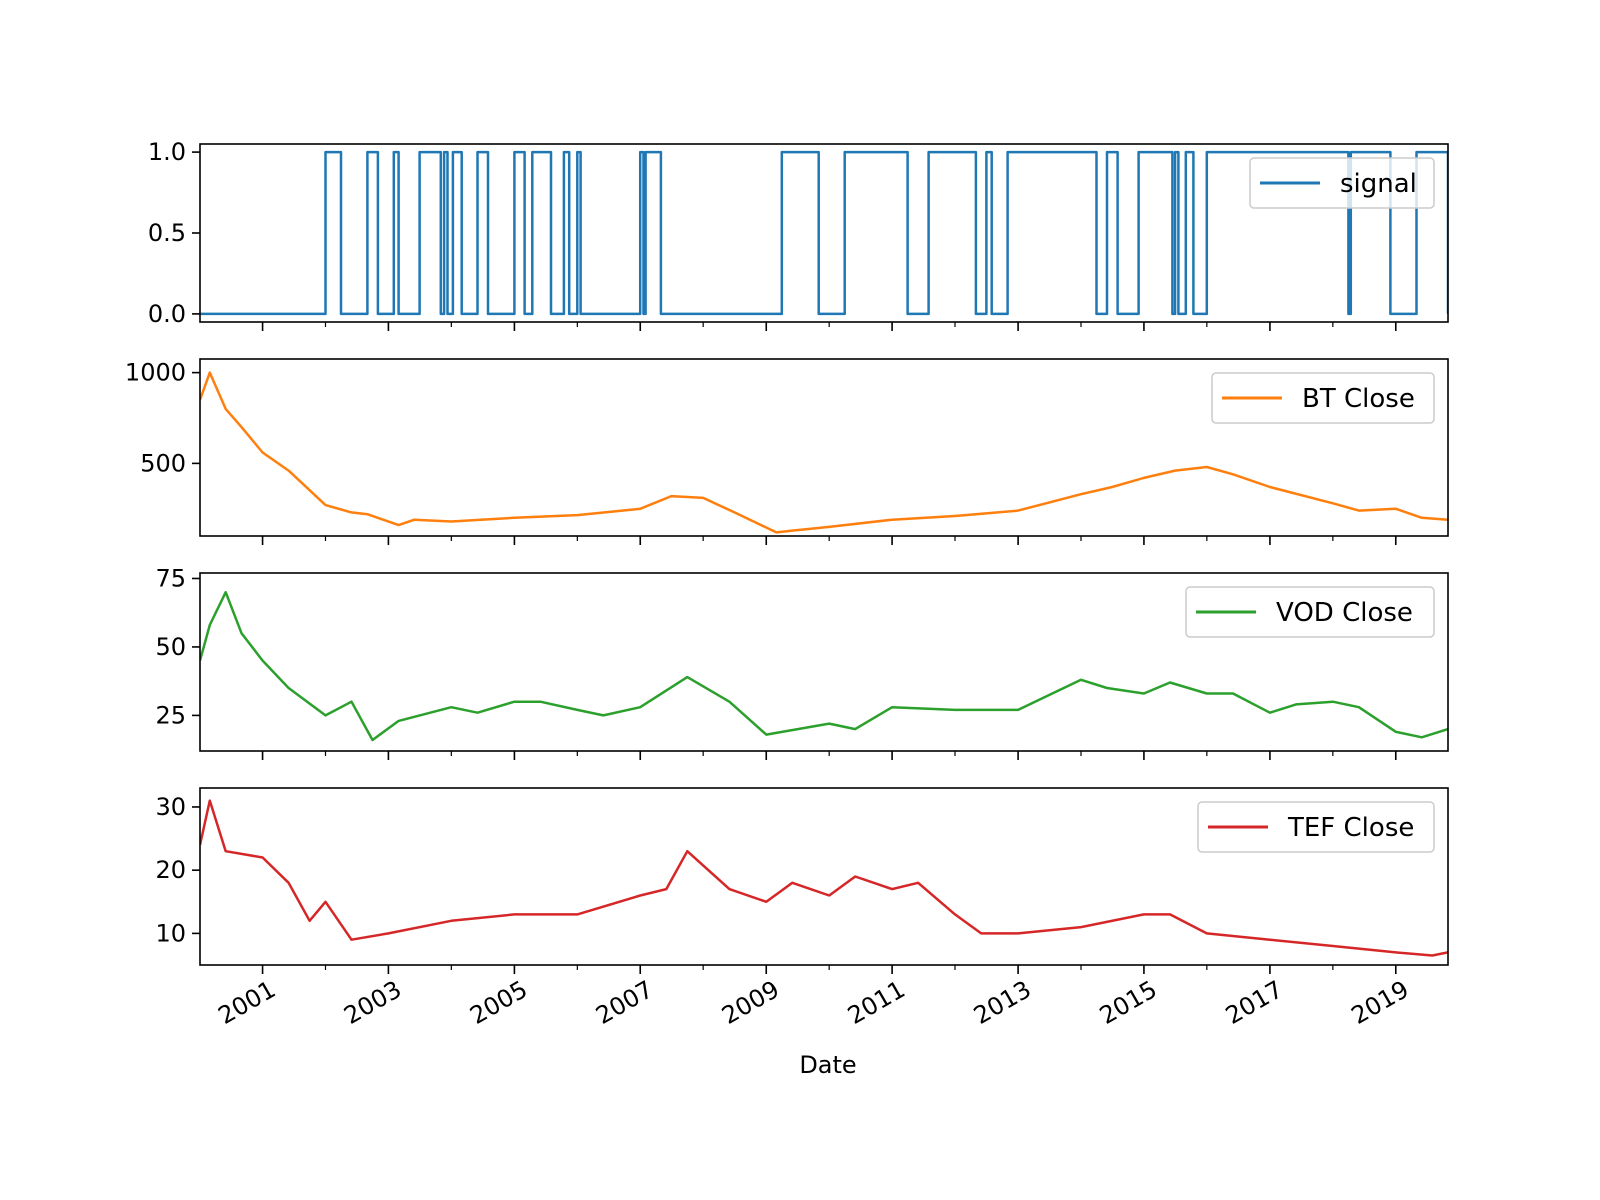  Describe the element at coordinates (1128, 1002) in the screenshot. I see `x-tick-label: 2015` at that location.